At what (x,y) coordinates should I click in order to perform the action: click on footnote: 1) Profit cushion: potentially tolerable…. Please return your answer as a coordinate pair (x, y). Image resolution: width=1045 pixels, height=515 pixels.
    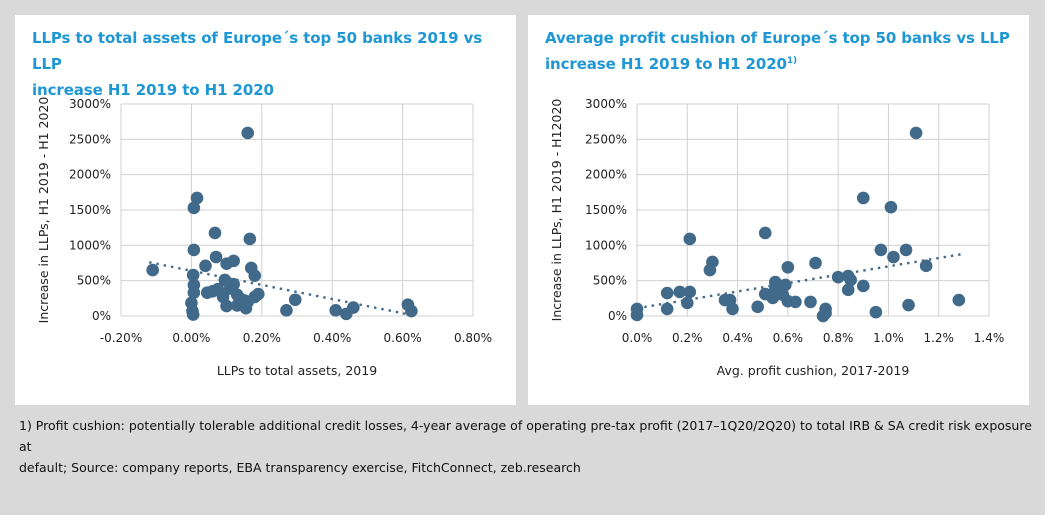
    Looking at the image, I should click on (526, 446).